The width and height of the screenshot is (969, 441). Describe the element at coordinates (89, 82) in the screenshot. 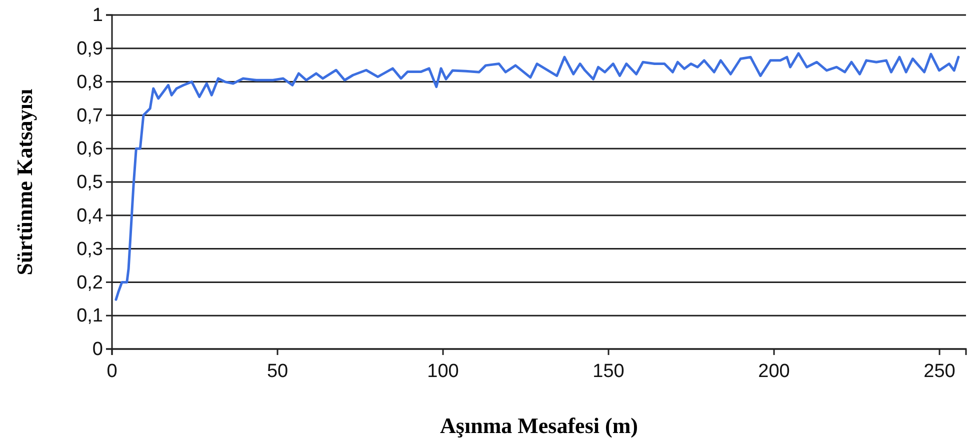

I see `y-tick-label: 0,8` at that location.